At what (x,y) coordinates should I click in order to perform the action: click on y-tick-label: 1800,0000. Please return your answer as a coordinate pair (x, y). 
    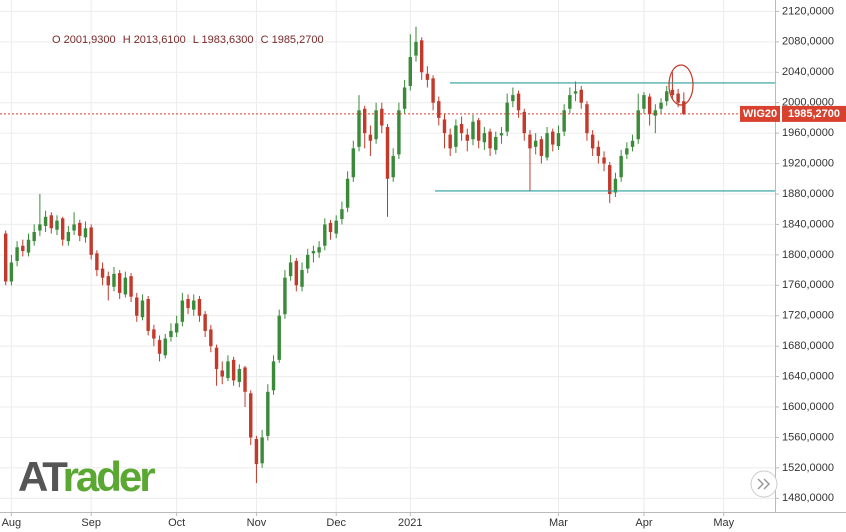
    Looking at the image, I should click on (808, 255).